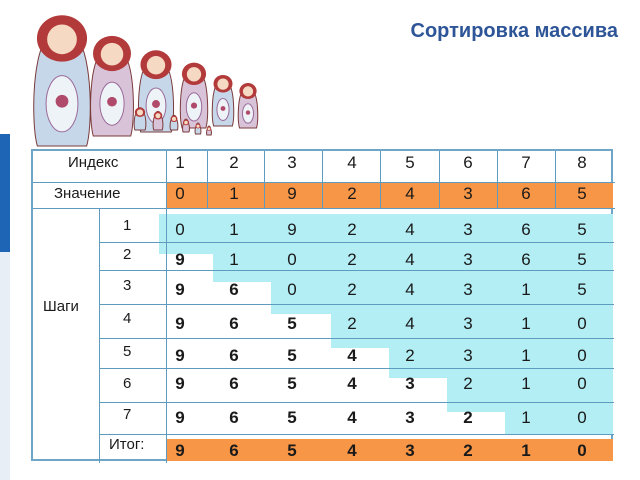 This screenshot has width=640, height=480. Describe the element at coordinates (292, 450) in the screenshot. I see `result-cell: 5` at that location.